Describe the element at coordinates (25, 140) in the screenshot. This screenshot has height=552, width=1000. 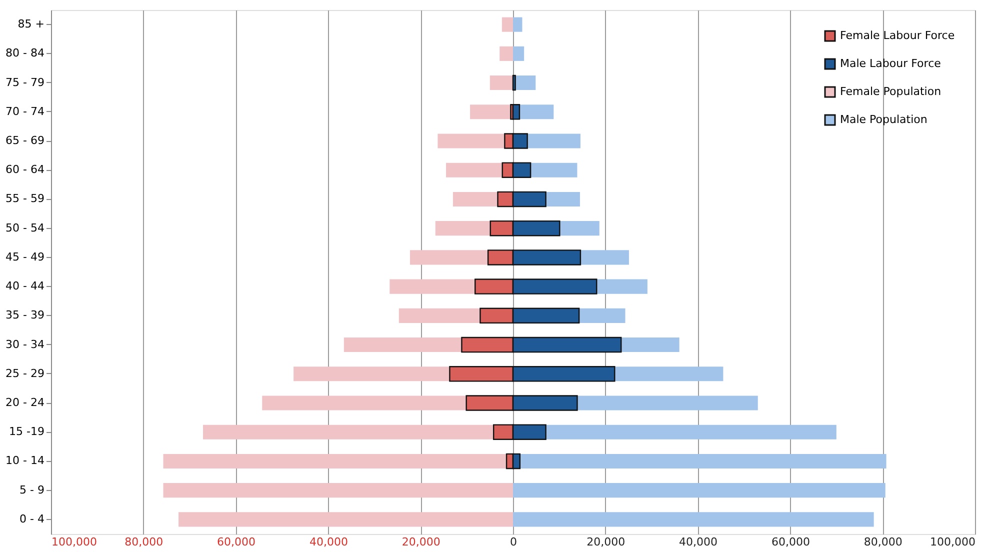
I see `y-tick-label: 65 - 69` at that location.